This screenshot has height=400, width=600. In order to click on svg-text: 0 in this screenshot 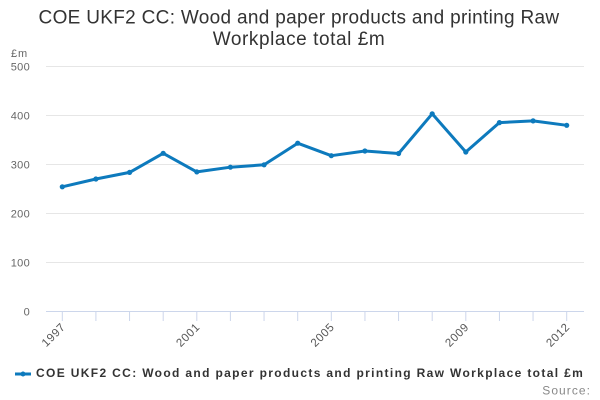, I will do `click(27, 313)`.